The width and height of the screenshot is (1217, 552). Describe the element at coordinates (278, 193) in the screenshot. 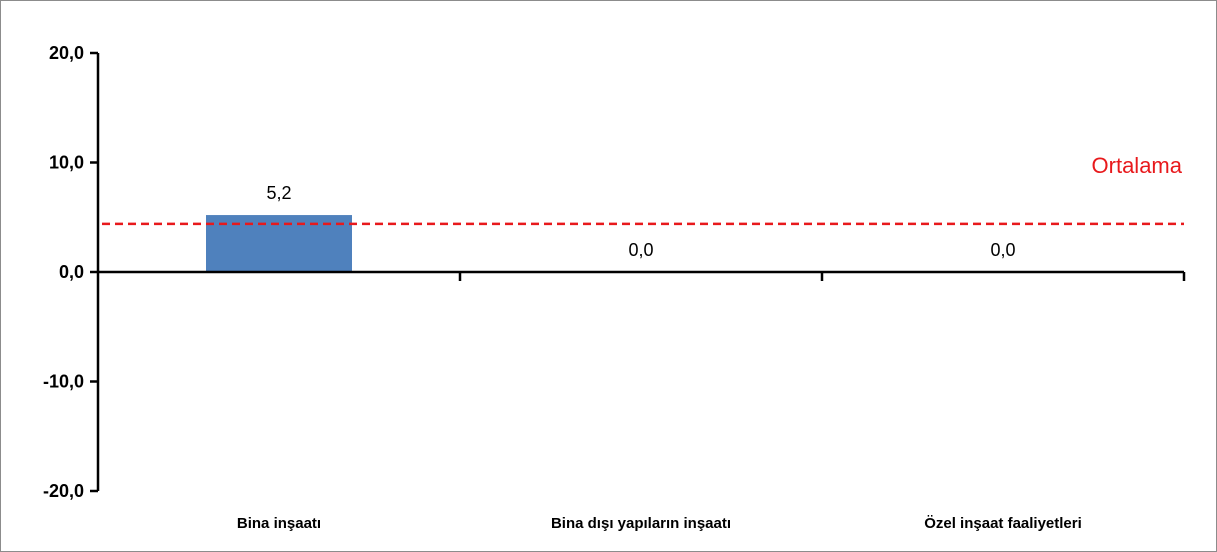

I see `data-label: 5,2` at that location.